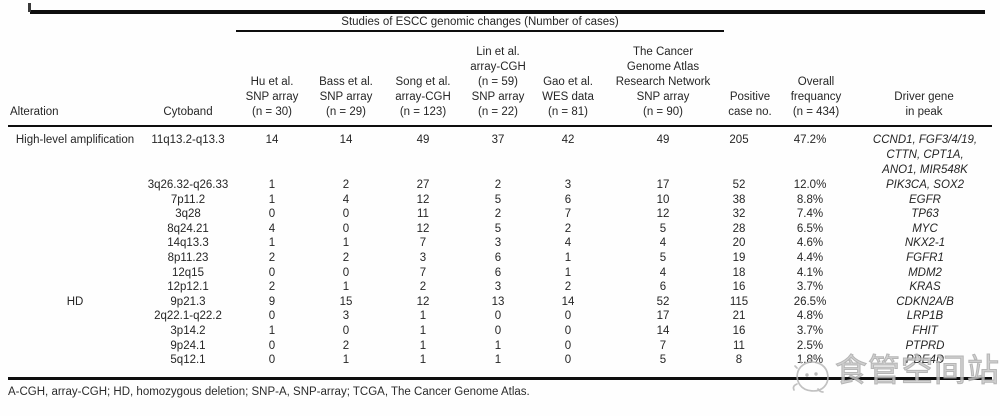 The image size is (1000, 416). Describe the element at coordinates (810, 199) in the screenshot. I see `cell-overall: 8.8%` at that location.